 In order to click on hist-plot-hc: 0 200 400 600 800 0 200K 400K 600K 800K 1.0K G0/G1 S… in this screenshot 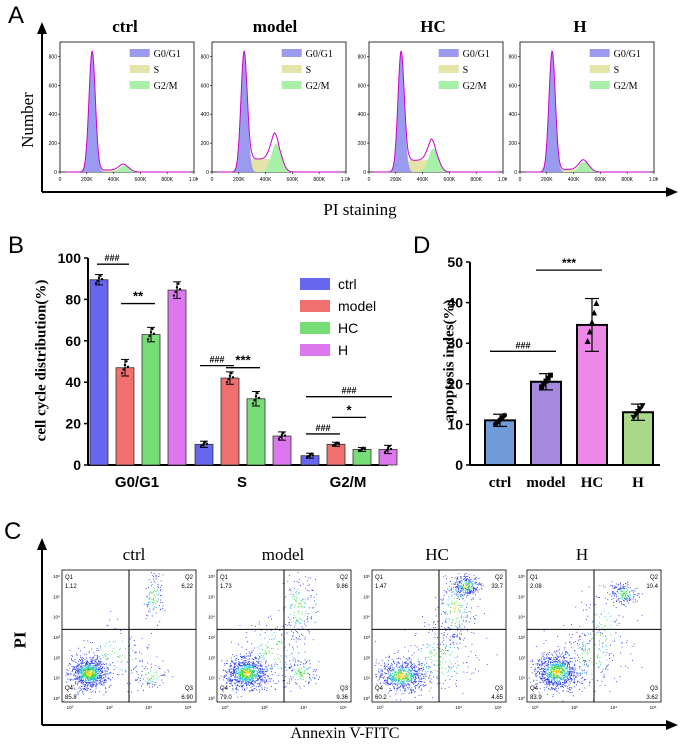, I will do `click(432, 112)`.